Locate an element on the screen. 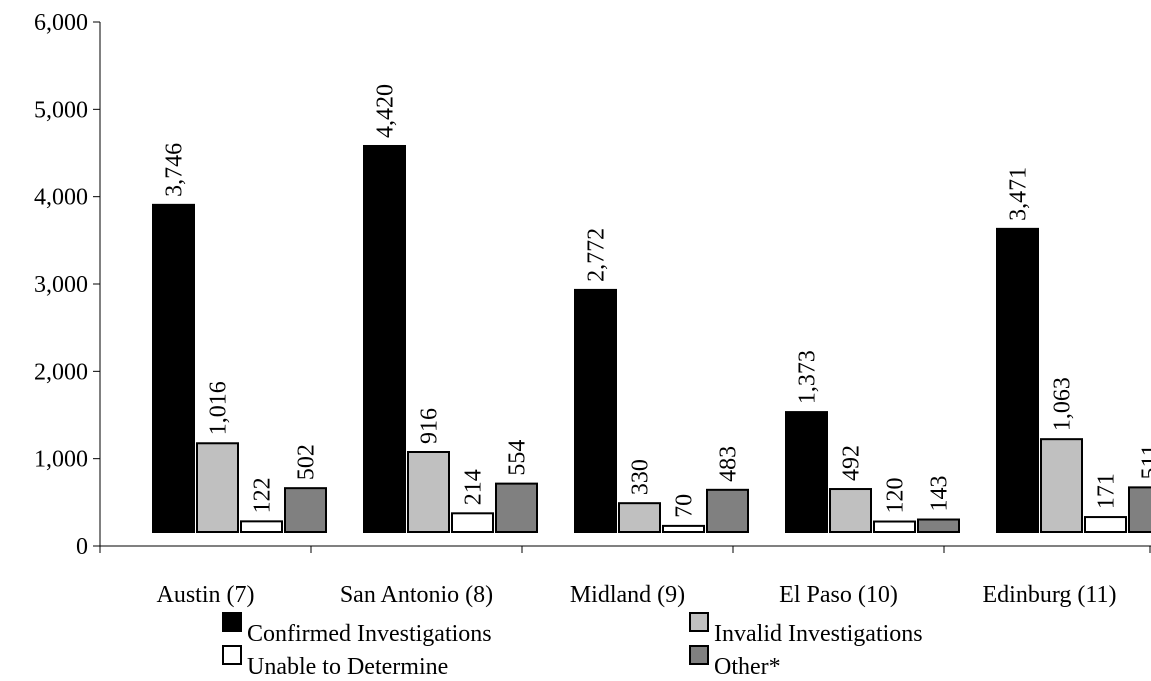 The height and width of the screenshot is (681, 1151). y-tick-label: 3,000 is located at coordinates (61, 285).